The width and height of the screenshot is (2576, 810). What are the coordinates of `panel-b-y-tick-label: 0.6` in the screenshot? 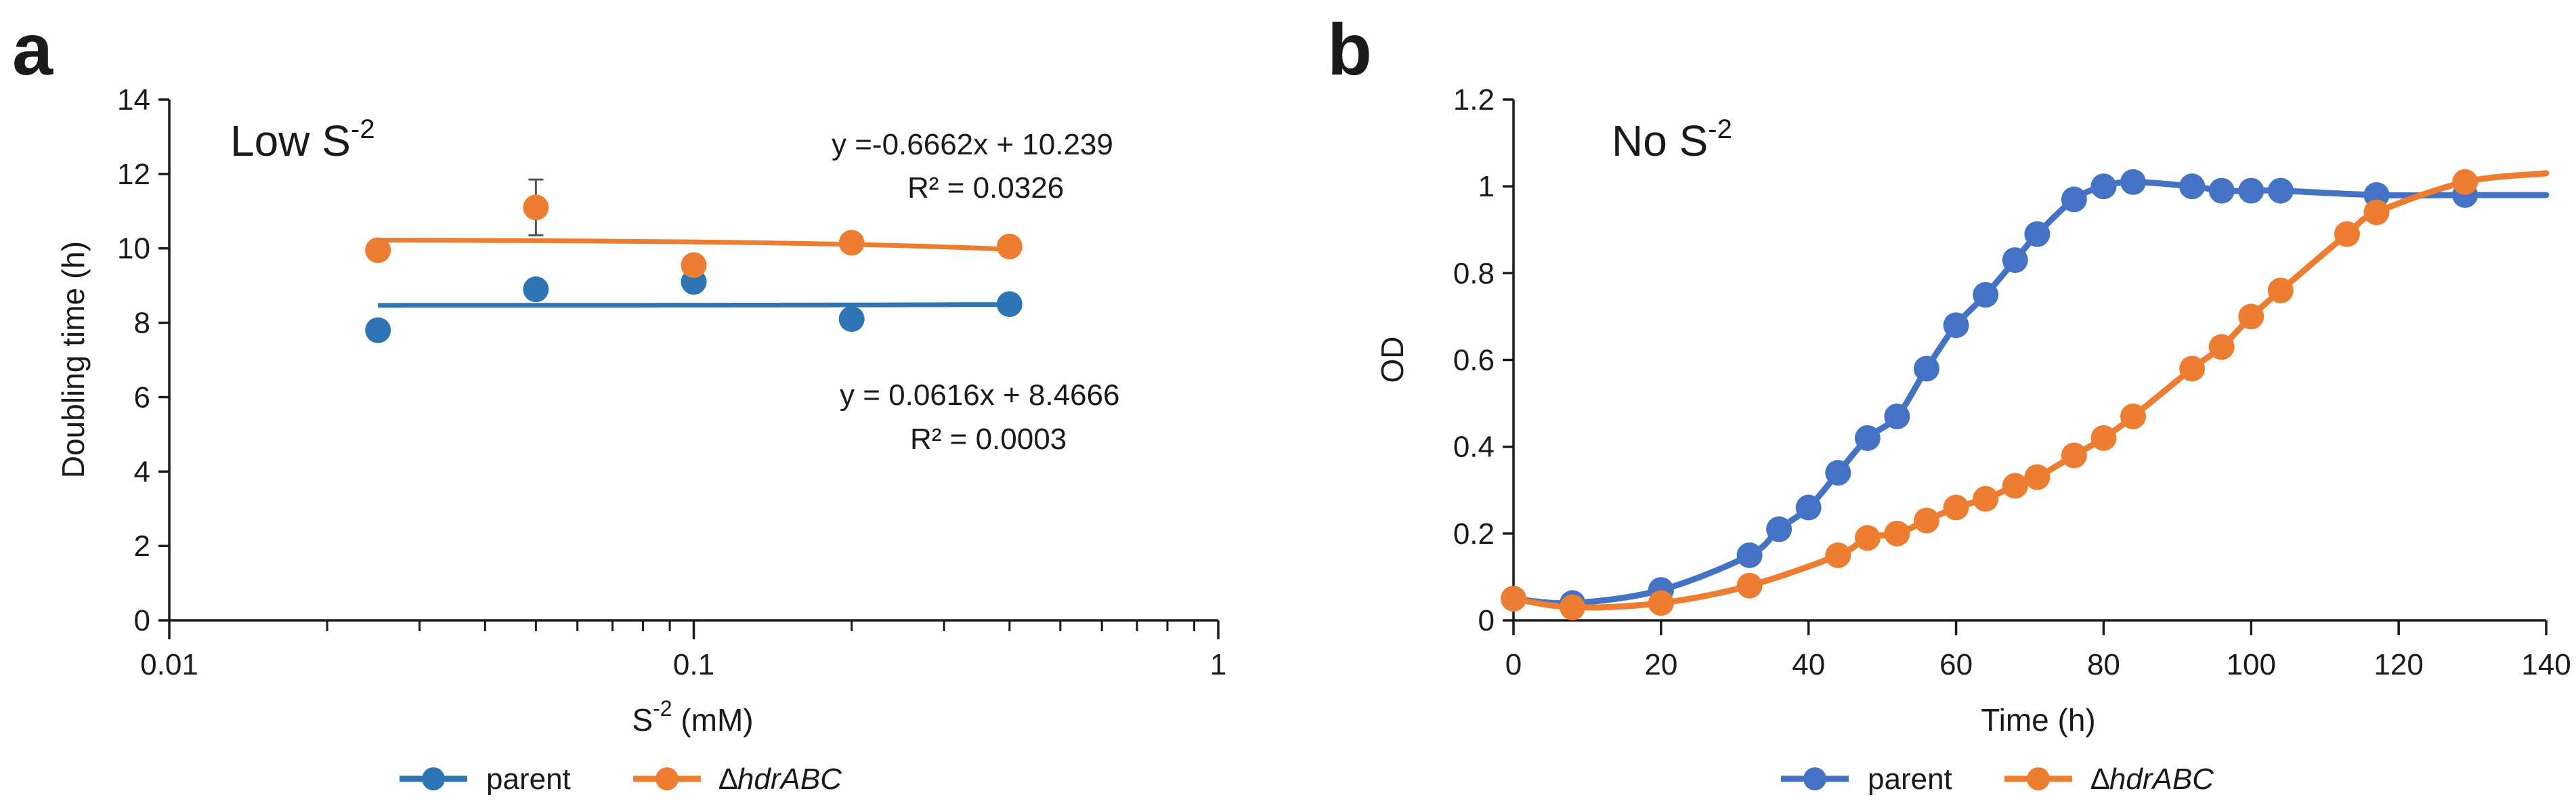 It's located at (1474, 360).